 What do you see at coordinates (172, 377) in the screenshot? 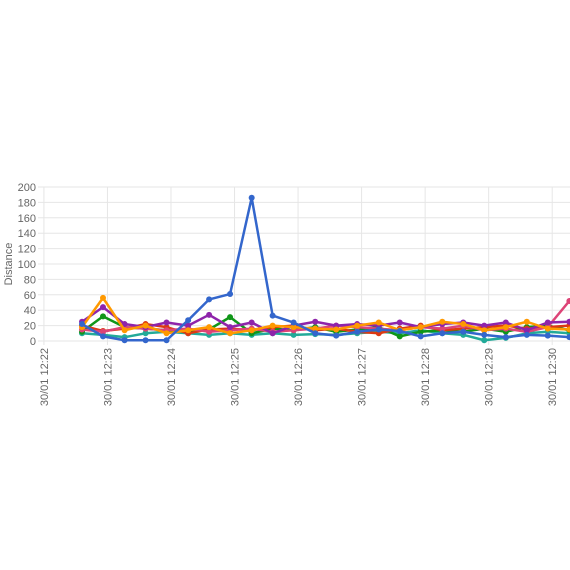
I see `x-tick-label: 30/01 12:24` at bounding box center [172, 377].